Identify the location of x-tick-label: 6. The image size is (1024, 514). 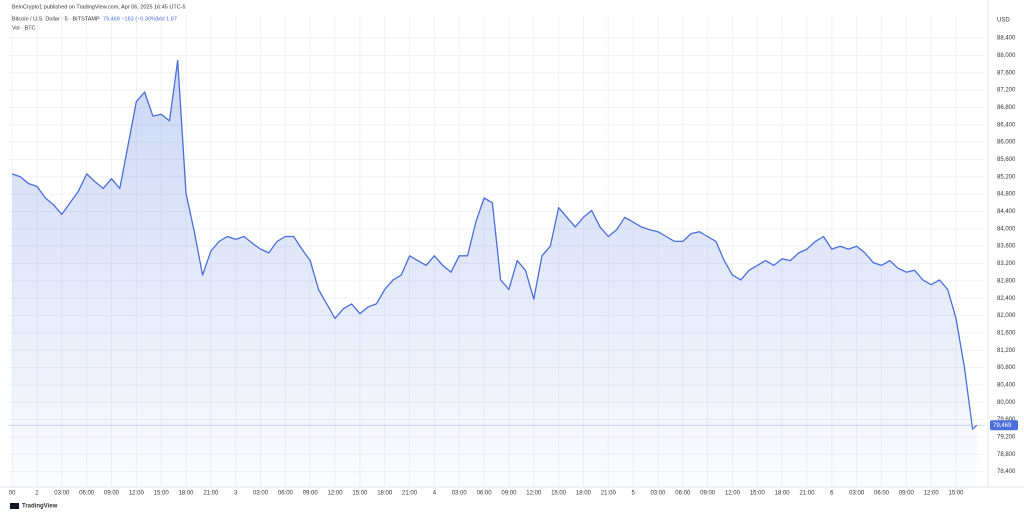
(832, 494).